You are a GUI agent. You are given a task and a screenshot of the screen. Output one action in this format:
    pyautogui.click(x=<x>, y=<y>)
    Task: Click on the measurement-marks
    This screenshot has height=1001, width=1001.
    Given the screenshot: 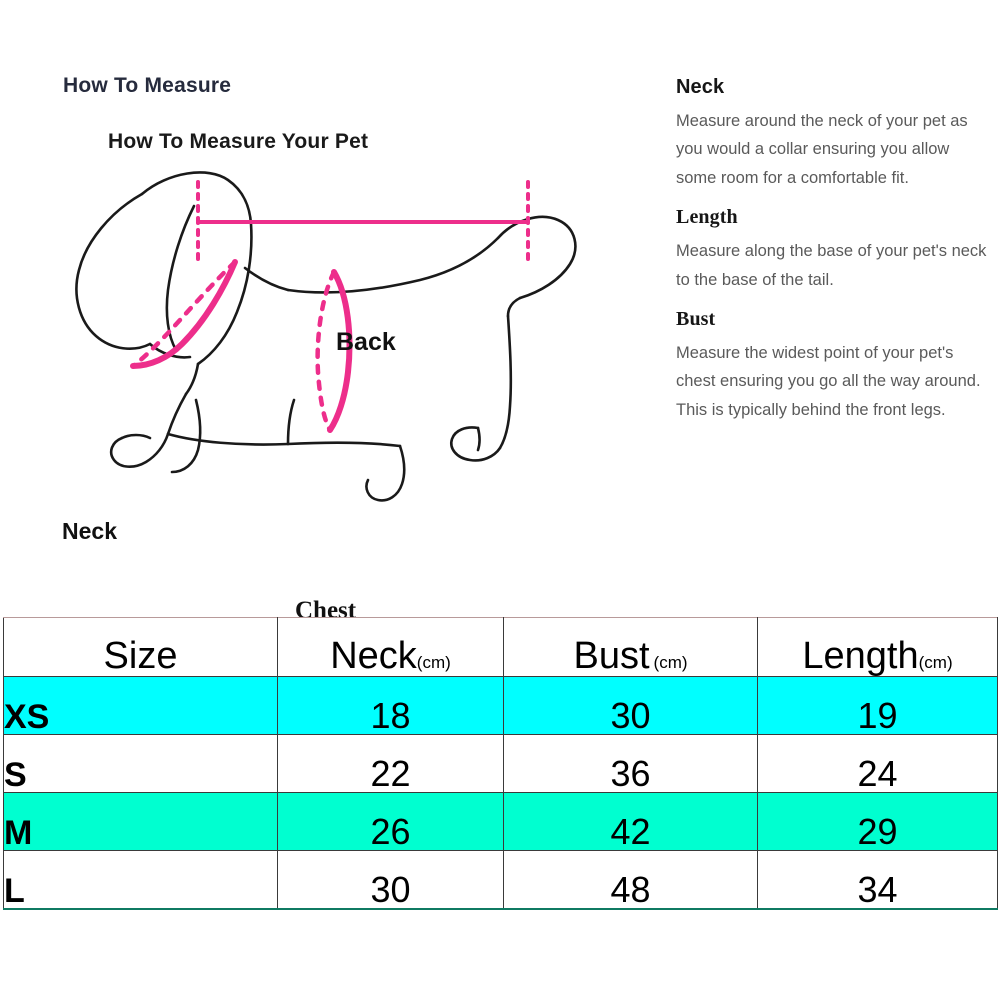 What is the action you would take?
    pyautogui.click(x=330, y=306)
    